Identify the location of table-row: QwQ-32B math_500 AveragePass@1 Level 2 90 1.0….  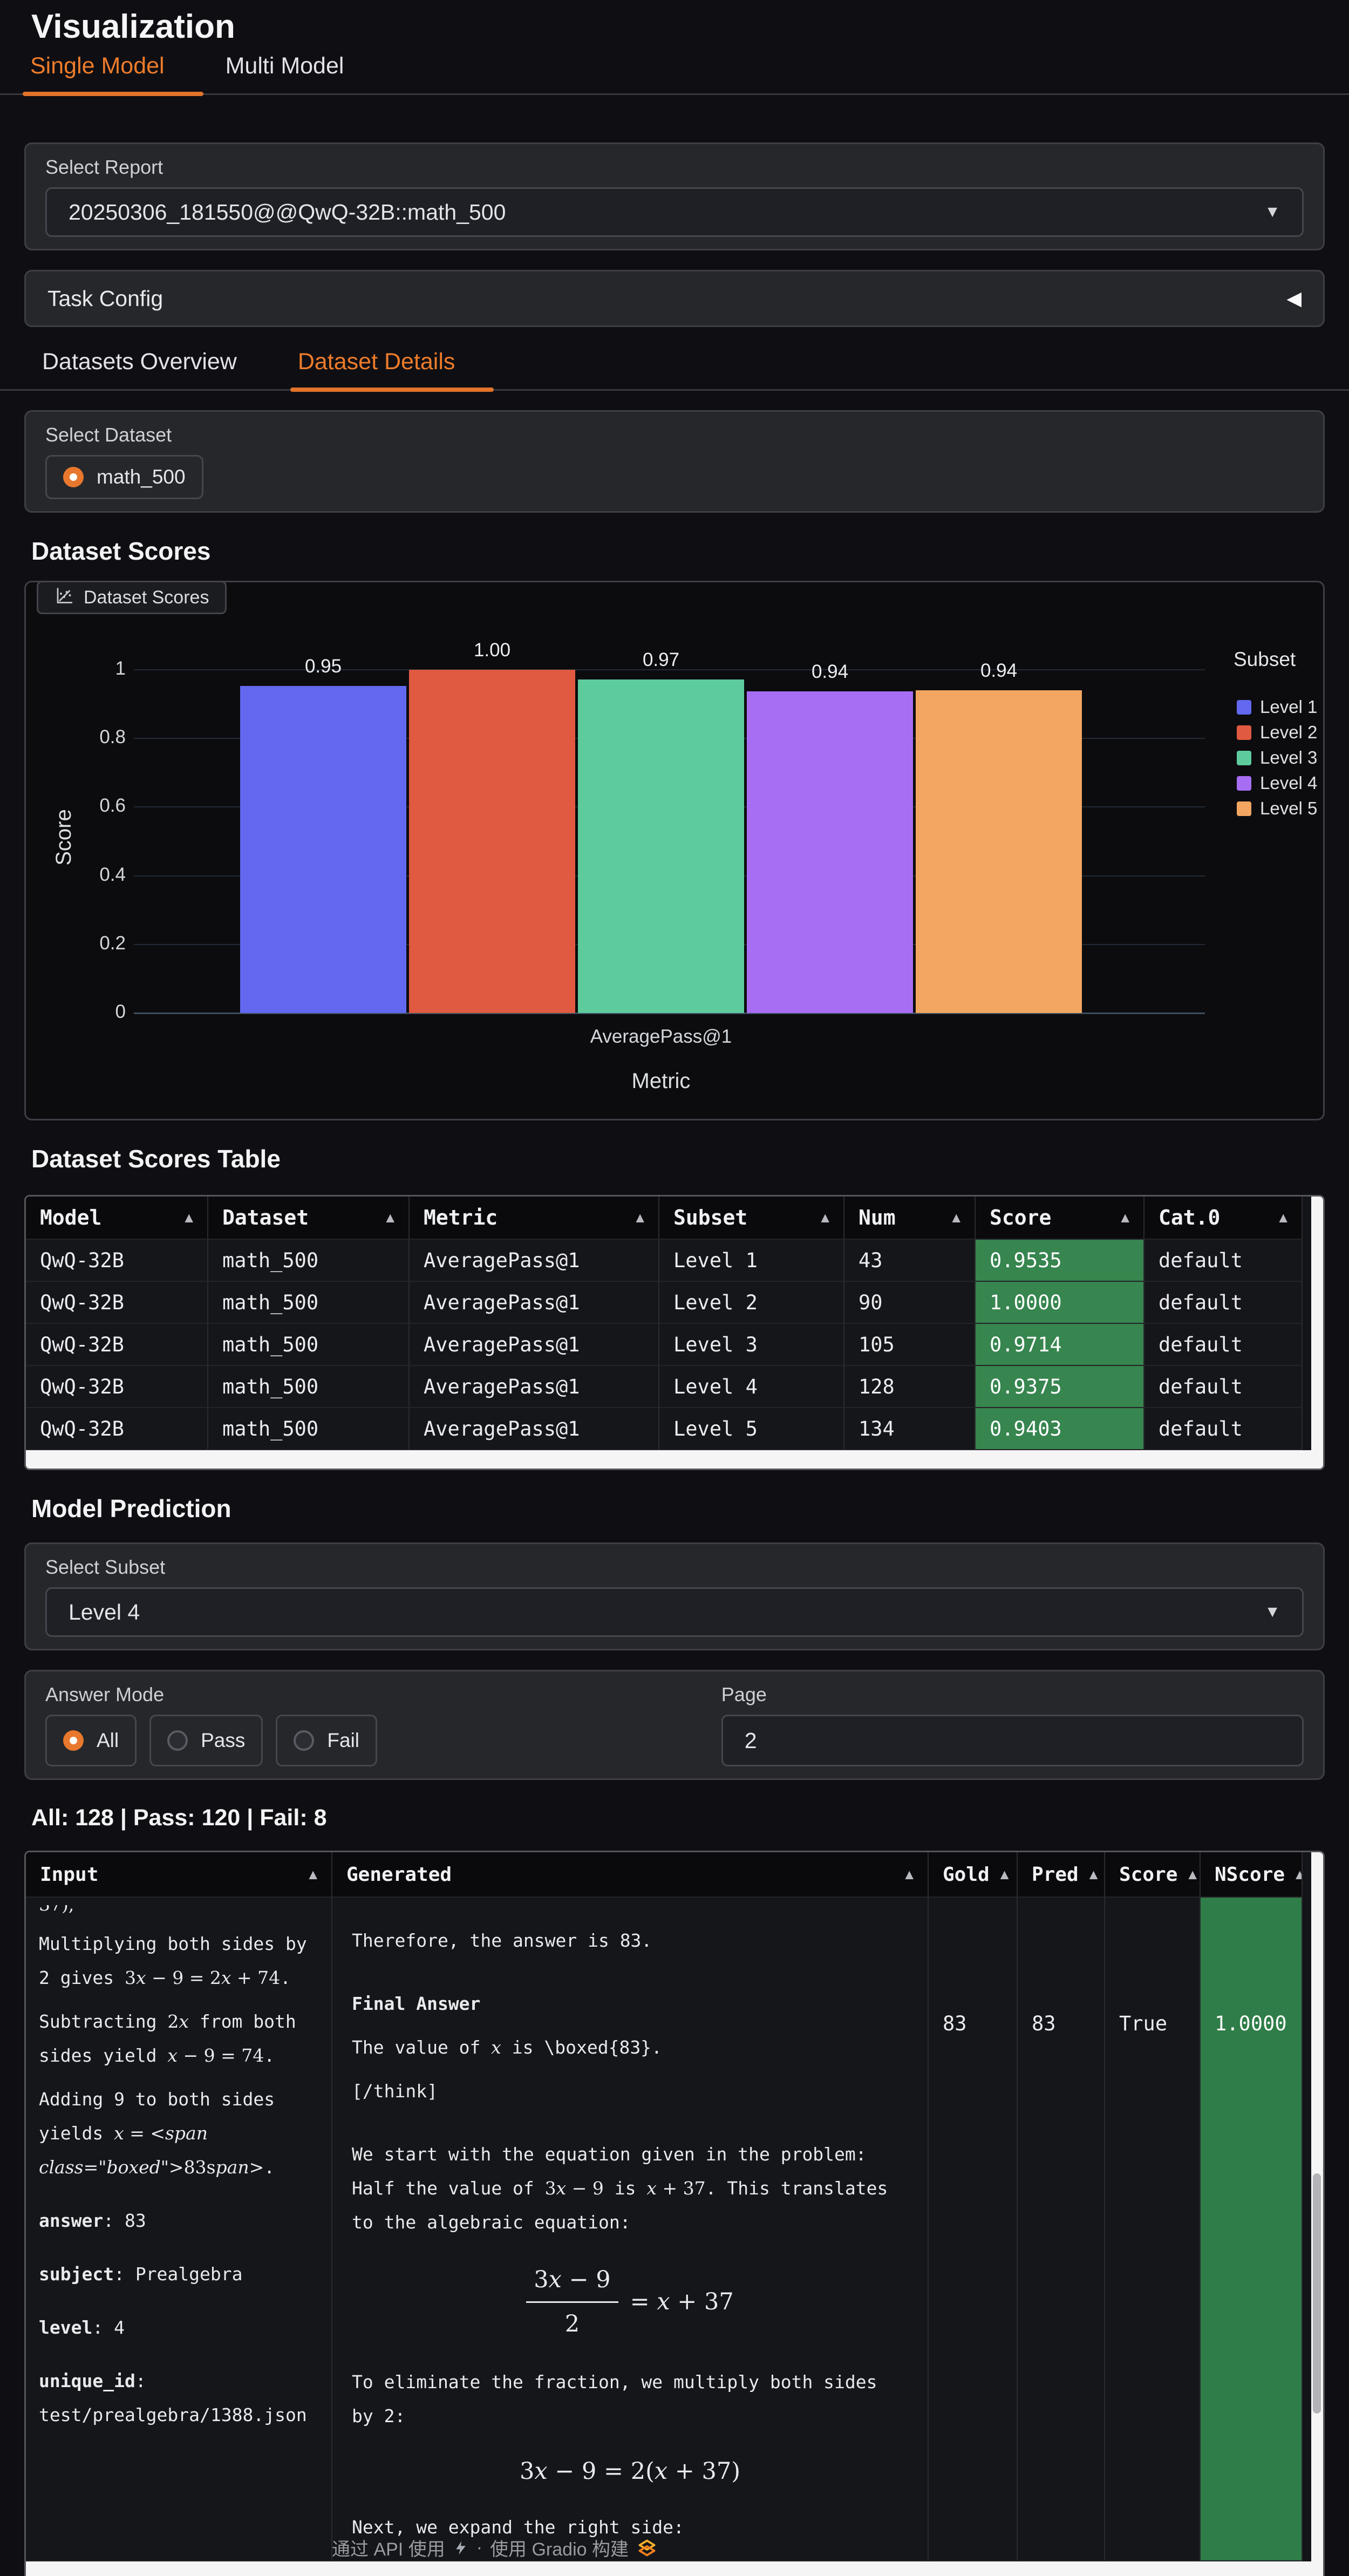
(674, 1303).